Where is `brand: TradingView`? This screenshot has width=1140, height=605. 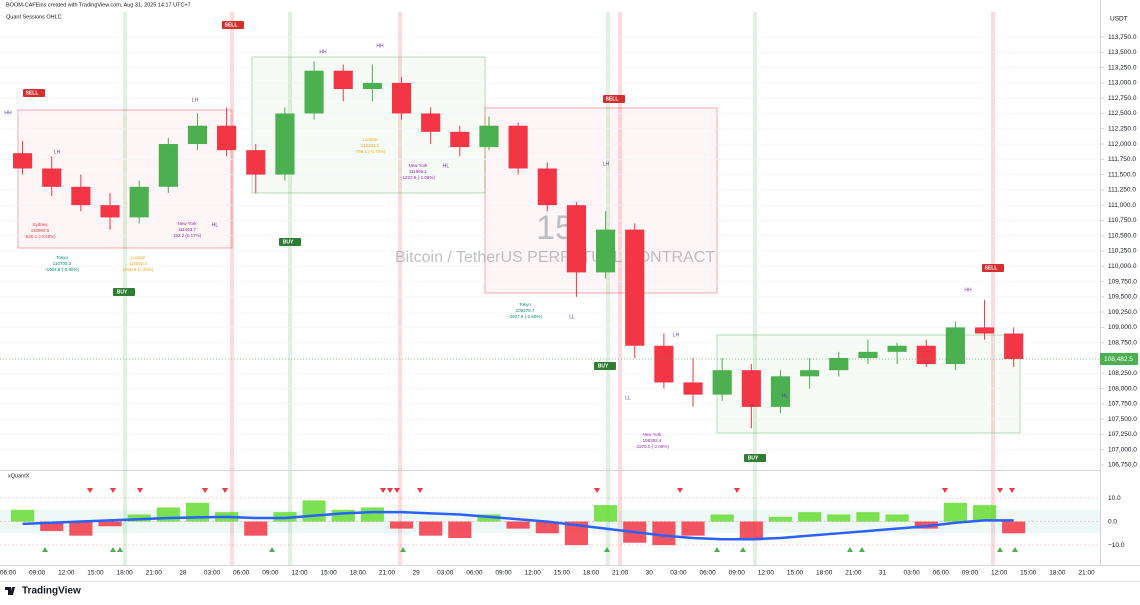
brand: TradingView is located at coordinates (51, 591).